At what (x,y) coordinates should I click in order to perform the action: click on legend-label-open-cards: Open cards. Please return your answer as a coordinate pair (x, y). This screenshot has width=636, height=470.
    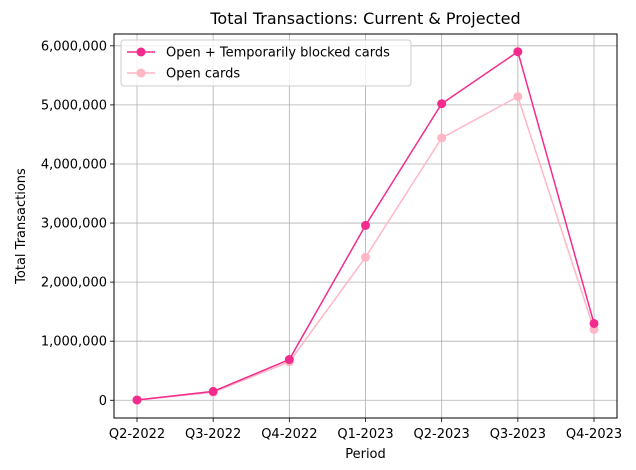
    Looking at the image, I should click on (203, 74).